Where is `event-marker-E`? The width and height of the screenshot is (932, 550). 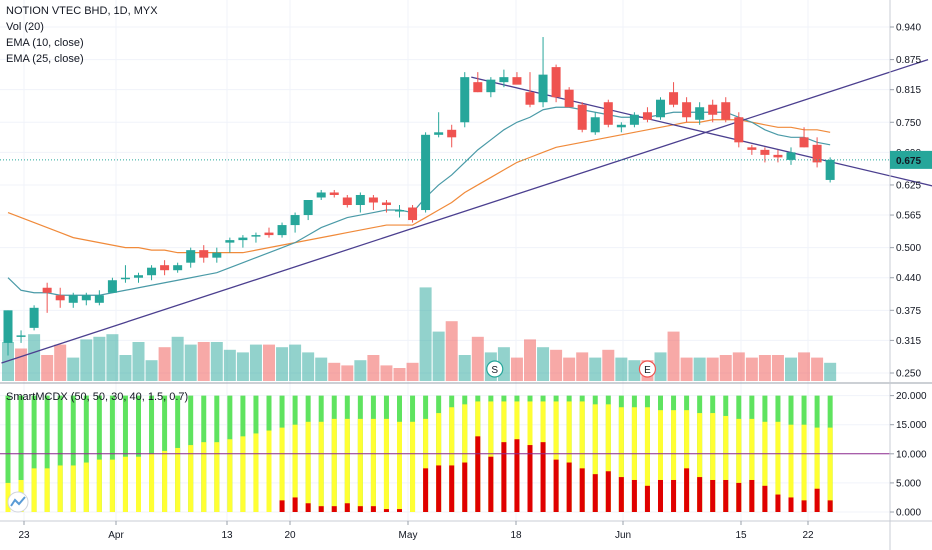 event-marker-E is located at coordinates (647, 369).